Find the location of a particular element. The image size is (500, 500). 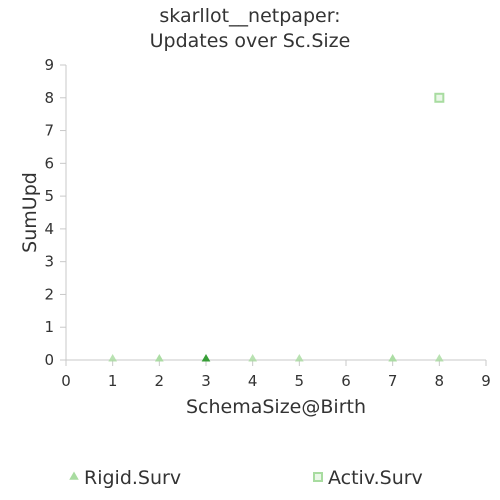

x-tick-label: 4 is located at coordinates (253, 381).